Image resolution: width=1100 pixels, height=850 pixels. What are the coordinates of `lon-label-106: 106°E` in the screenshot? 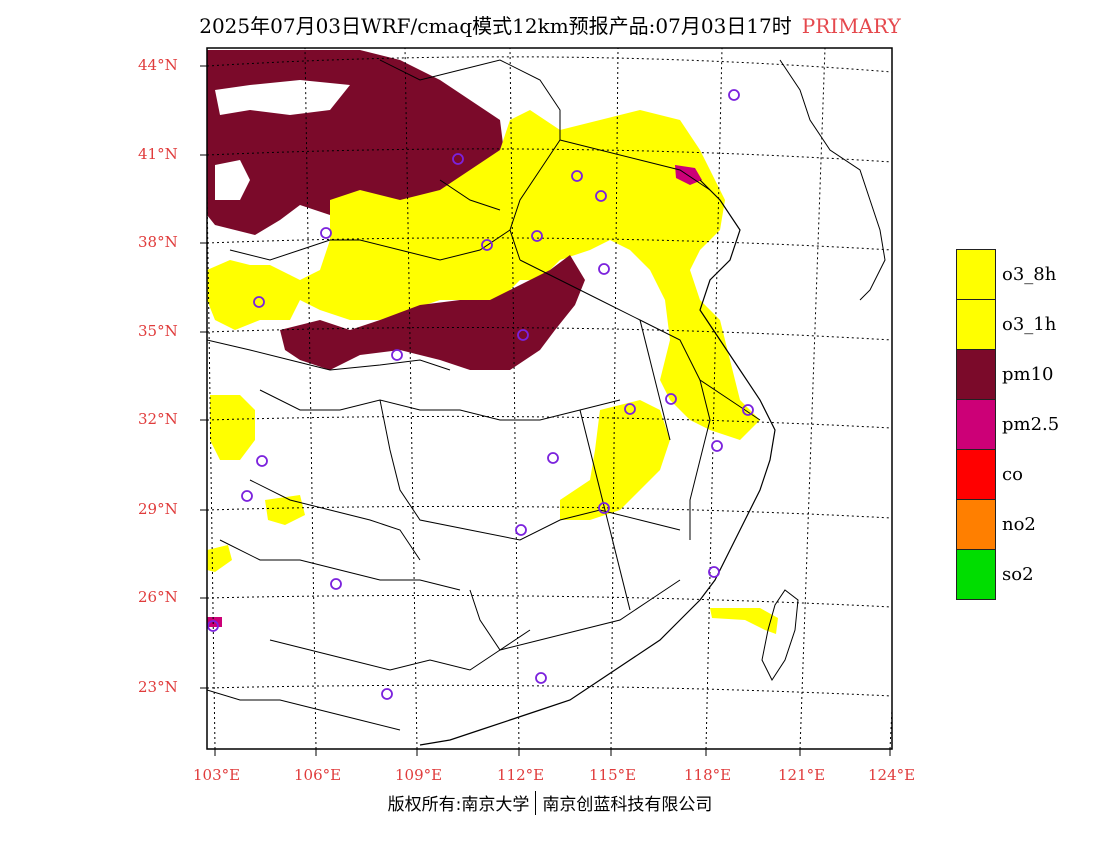 It's located at (318, 775).